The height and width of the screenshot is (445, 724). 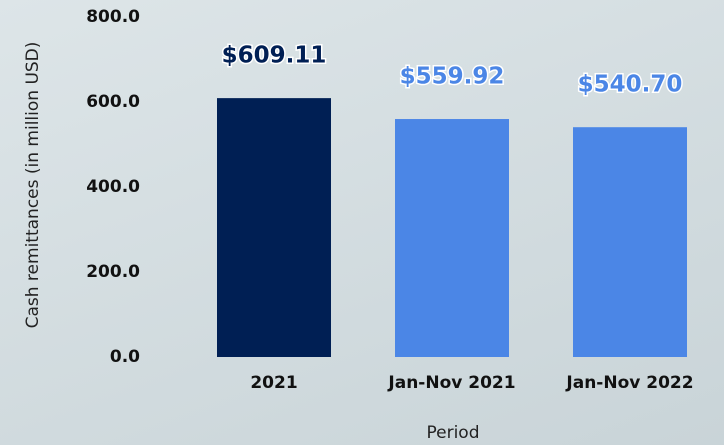 What do you see at coordinates (451, 383) in the screenshot?
I see `x-tick-label: Jan-Nov 2021` at bounding box center [451, 383].